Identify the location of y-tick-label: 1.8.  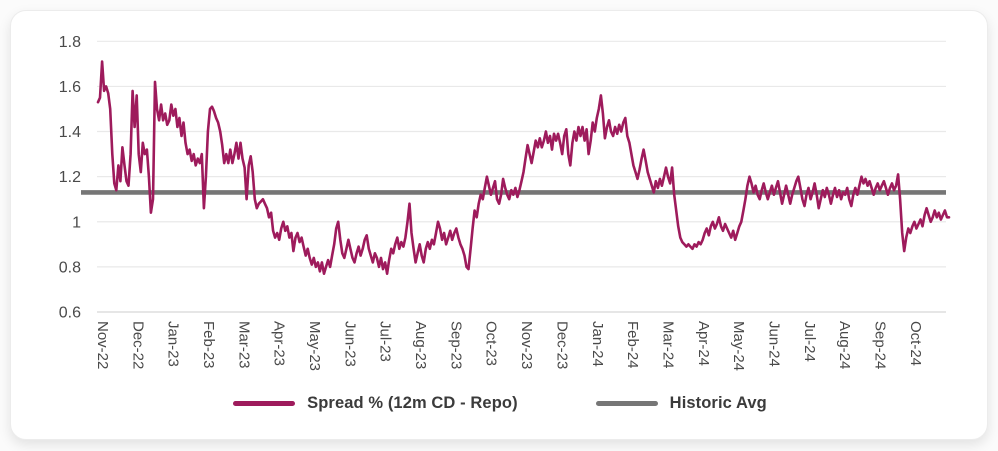
(70, 42).